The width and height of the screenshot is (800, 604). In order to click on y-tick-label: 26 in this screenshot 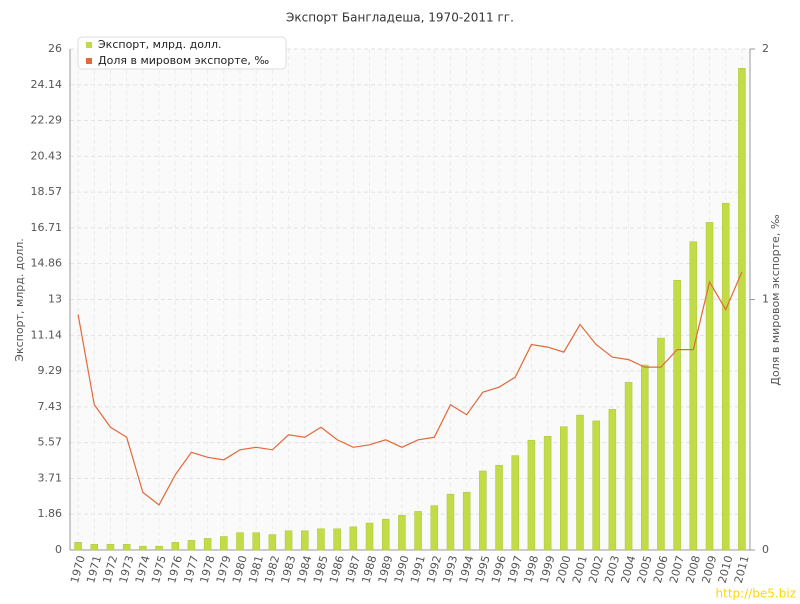, I will do `click(55, 48)`.